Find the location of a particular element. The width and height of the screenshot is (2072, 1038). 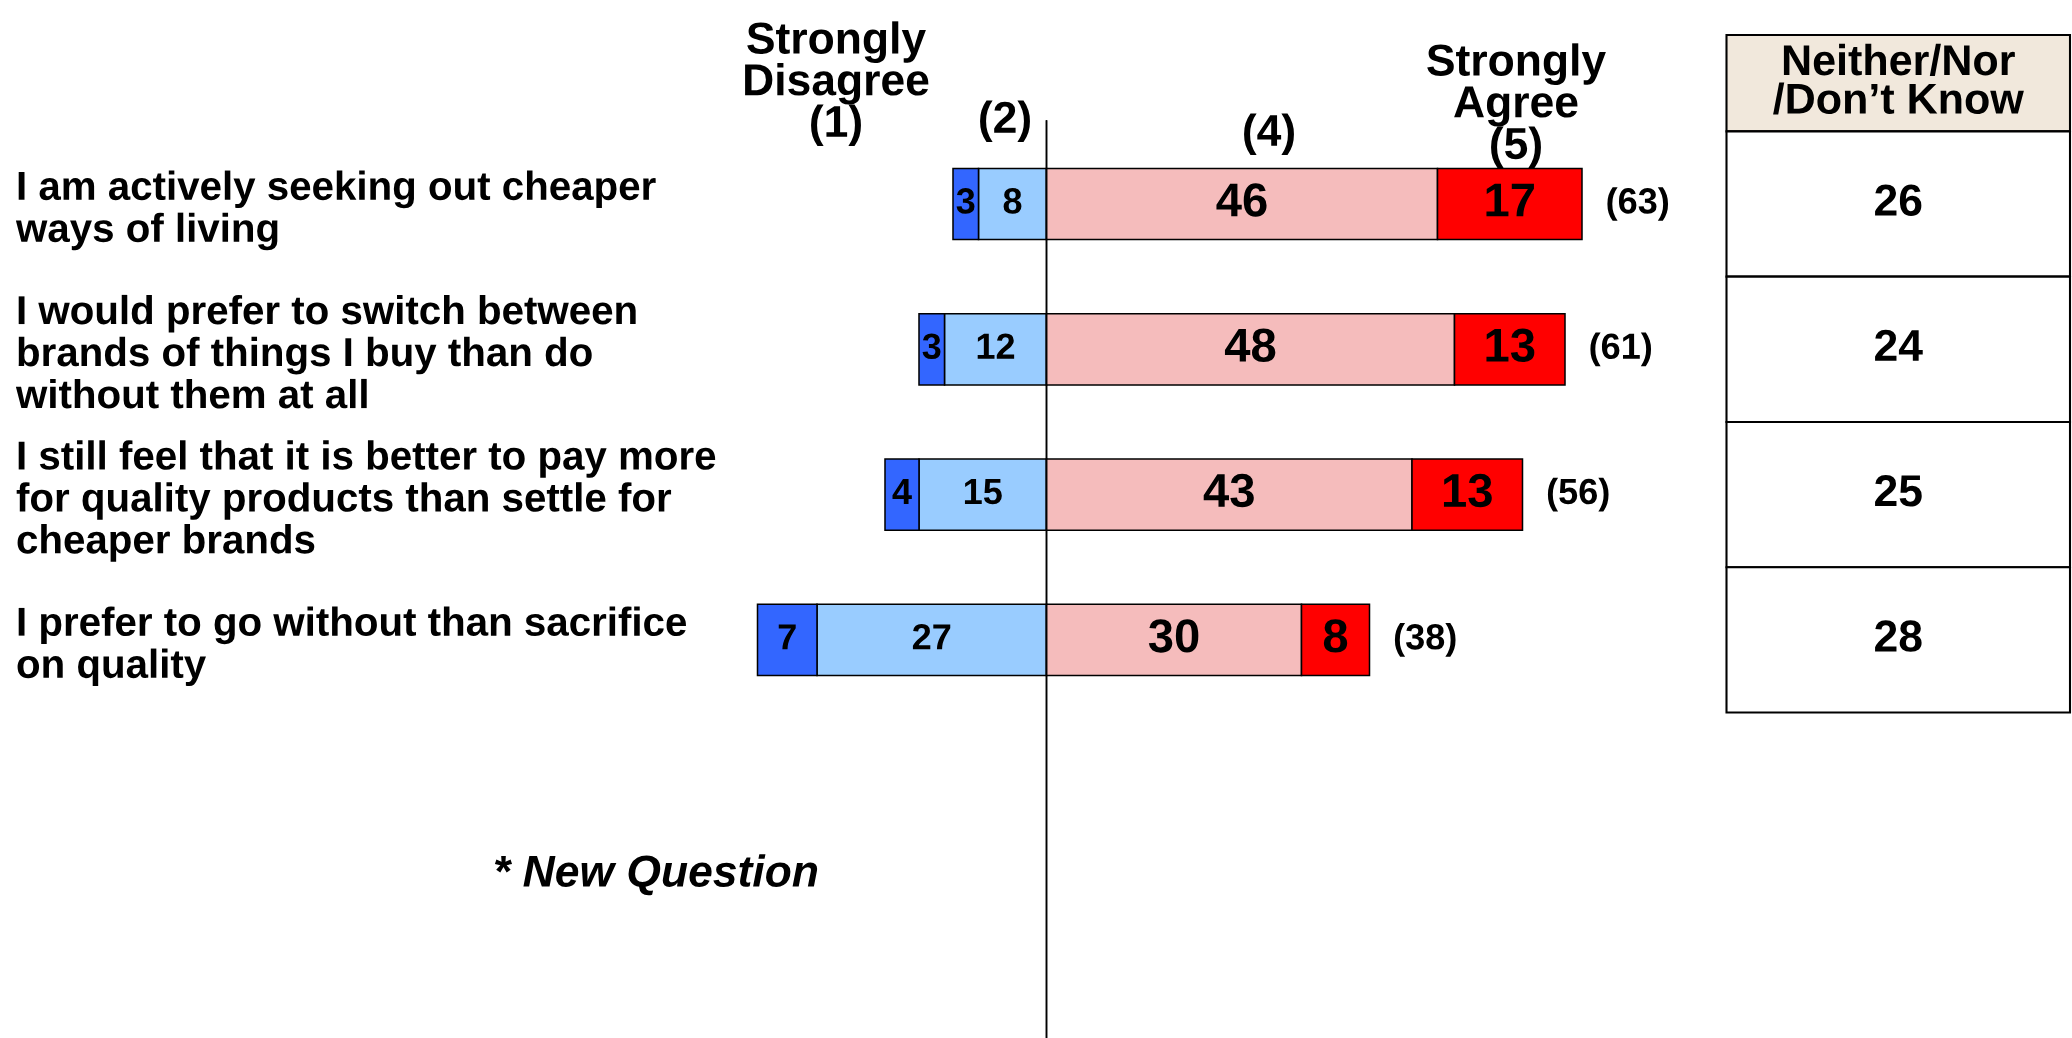

series-label: Strongly Disagree (1) is located at coordinates (837, 83).